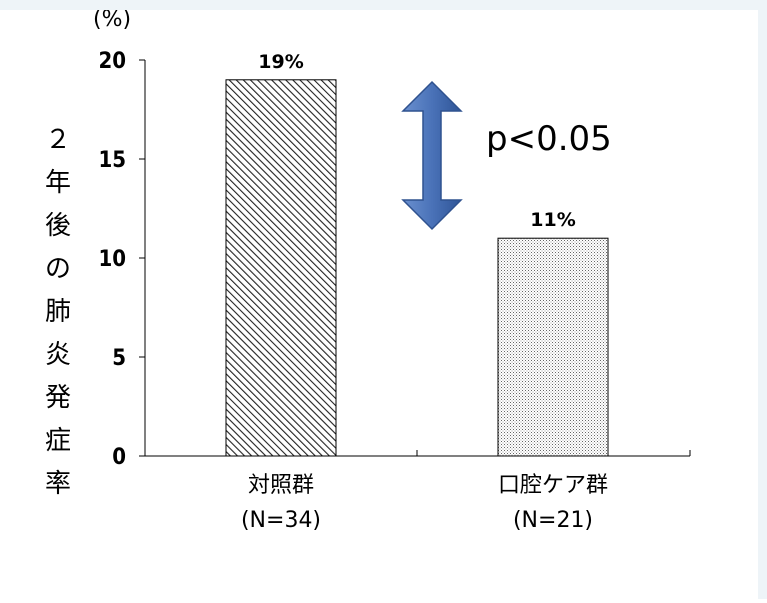 This screenshot has height=603, width=767. Describe the element at coordinates (112, 160) in the screenshot. I see `y-tick-label: 15` at that location.